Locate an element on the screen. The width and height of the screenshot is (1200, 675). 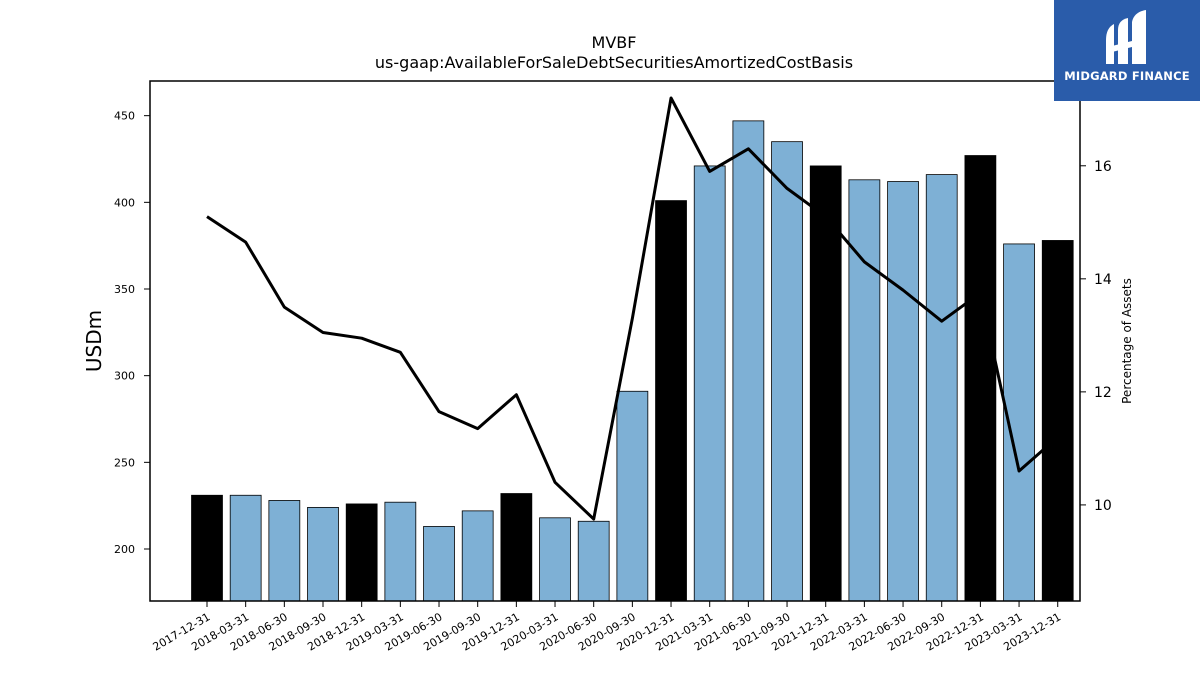
midgard-finance-logo: MIDGARD FINANCE is located at coordinates (1127, 50).